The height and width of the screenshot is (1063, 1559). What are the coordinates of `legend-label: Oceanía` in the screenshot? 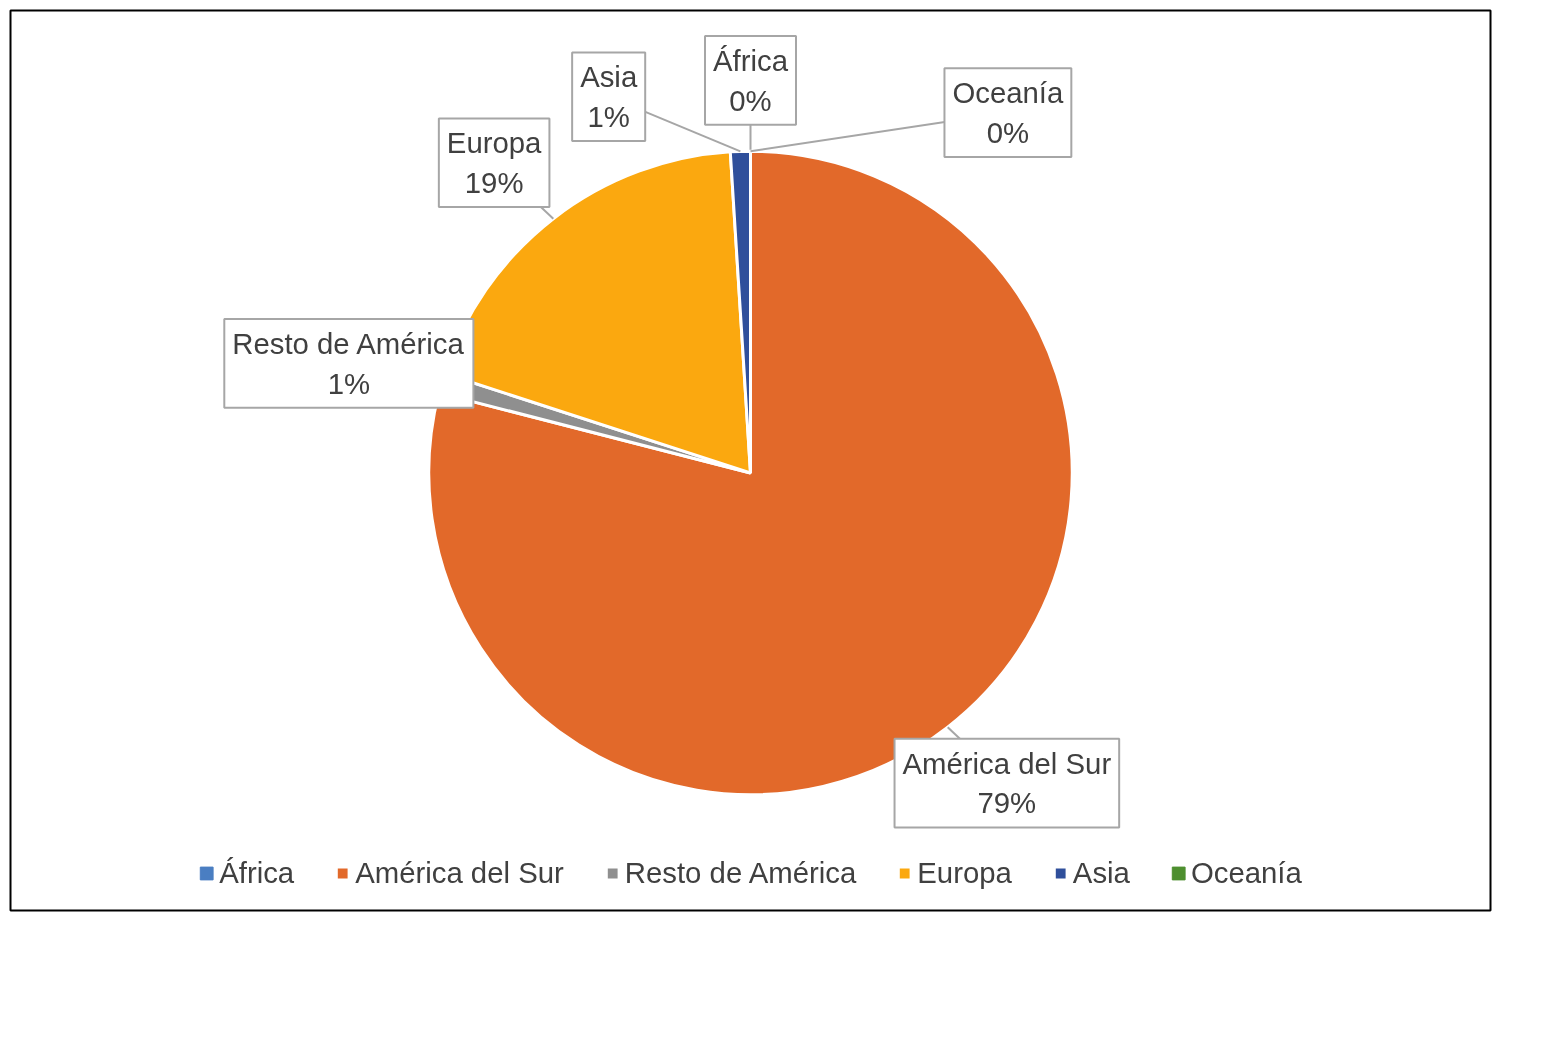 It's located at (1246, 873).